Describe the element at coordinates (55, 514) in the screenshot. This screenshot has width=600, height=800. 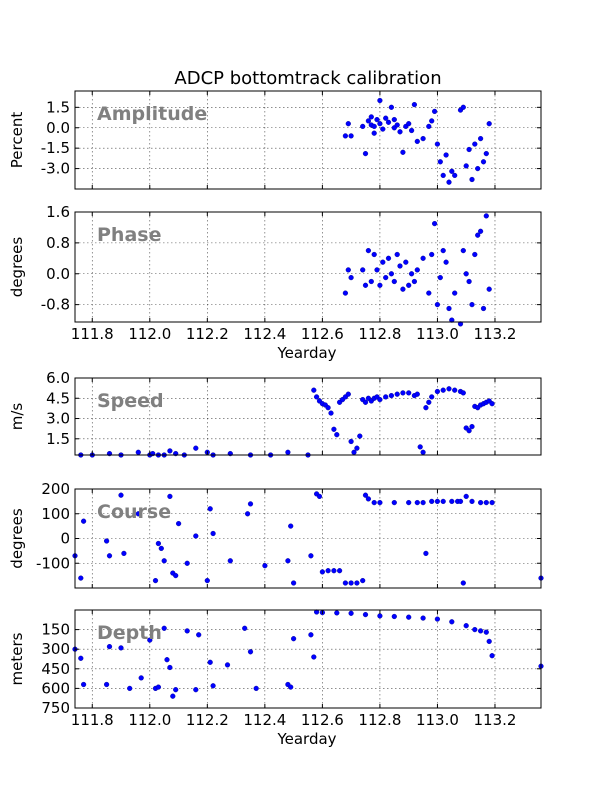
I see `y-tick-label: 100` at that location.